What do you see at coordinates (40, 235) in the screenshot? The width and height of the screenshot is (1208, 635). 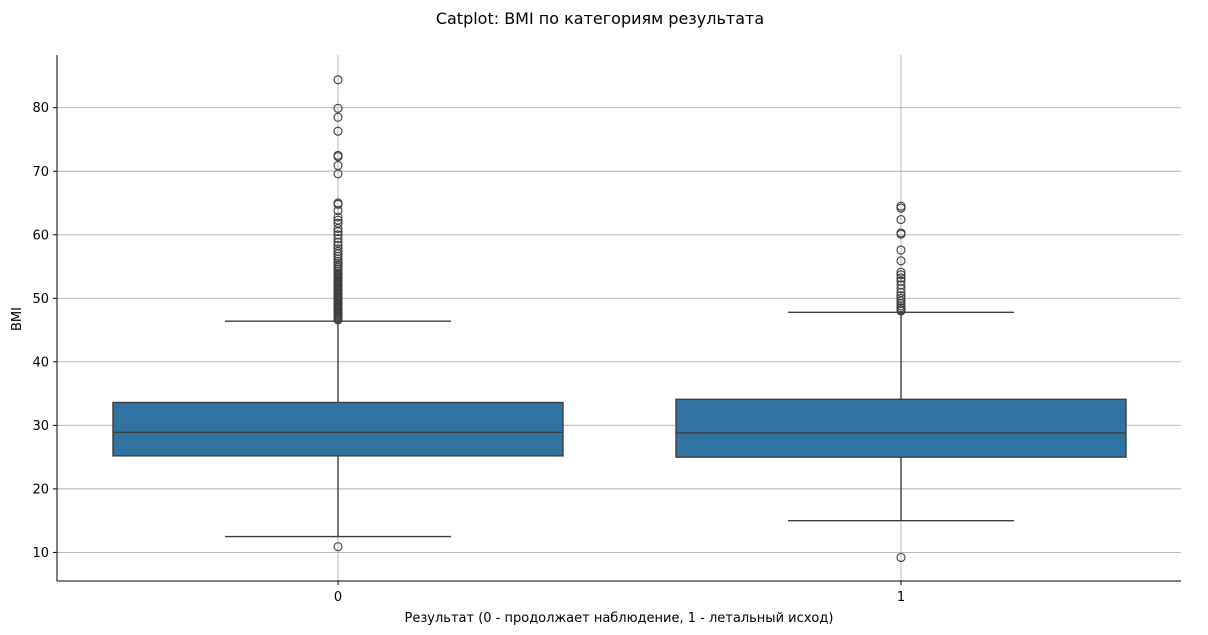 I see `y-tick-label: 60` at bounding box center [40, 235].